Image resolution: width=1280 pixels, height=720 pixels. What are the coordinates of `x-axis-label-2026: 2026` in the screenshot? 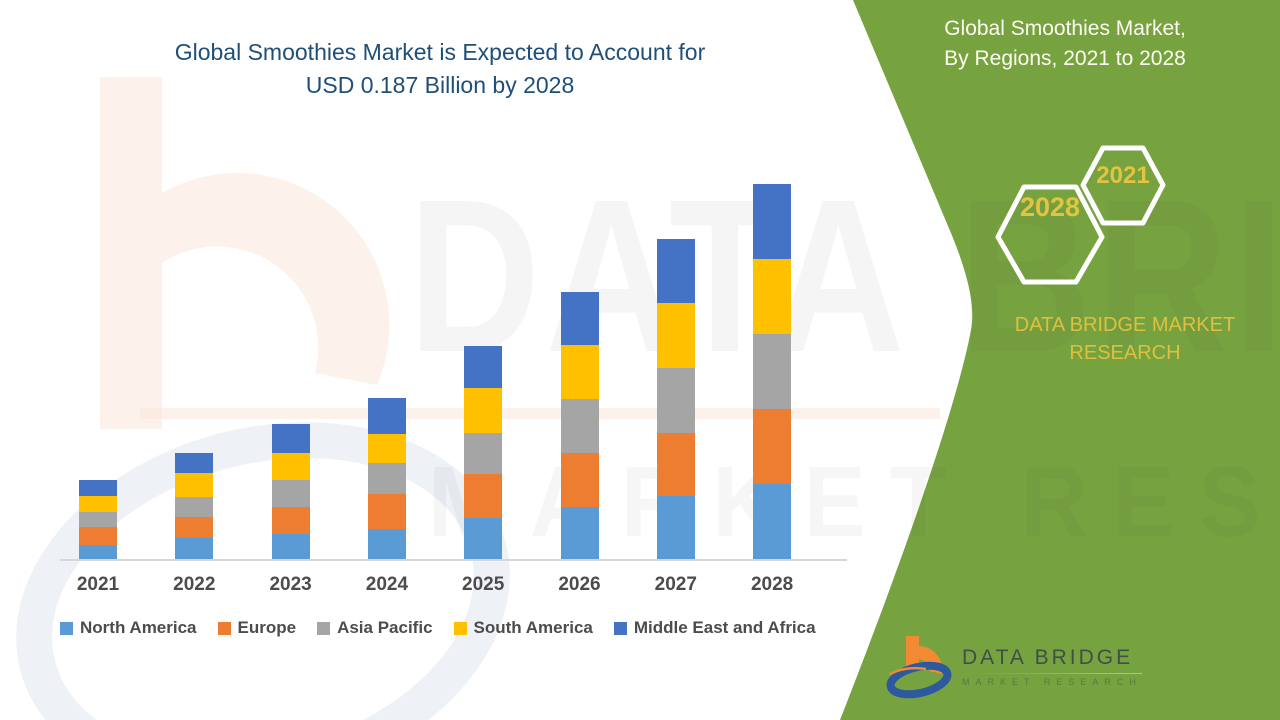 It's located at (579, 584).